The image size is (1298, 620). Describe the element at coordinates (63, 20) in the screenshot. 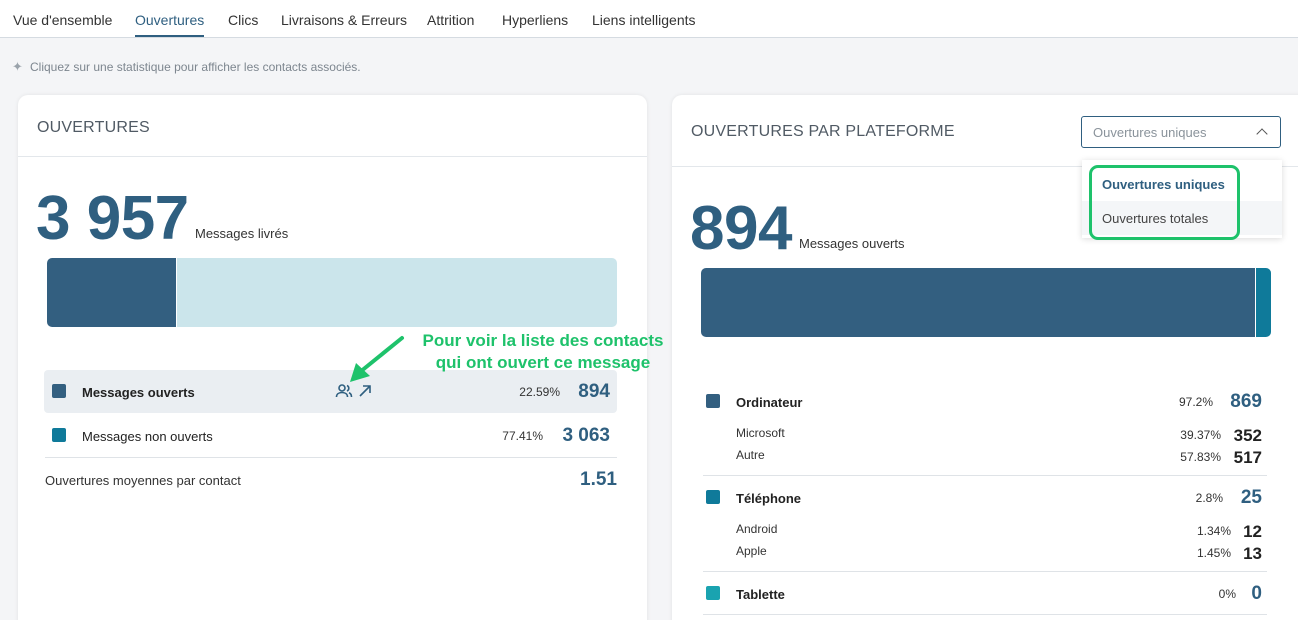

I see `tab-overview: Vue d'ensemble` at that location.